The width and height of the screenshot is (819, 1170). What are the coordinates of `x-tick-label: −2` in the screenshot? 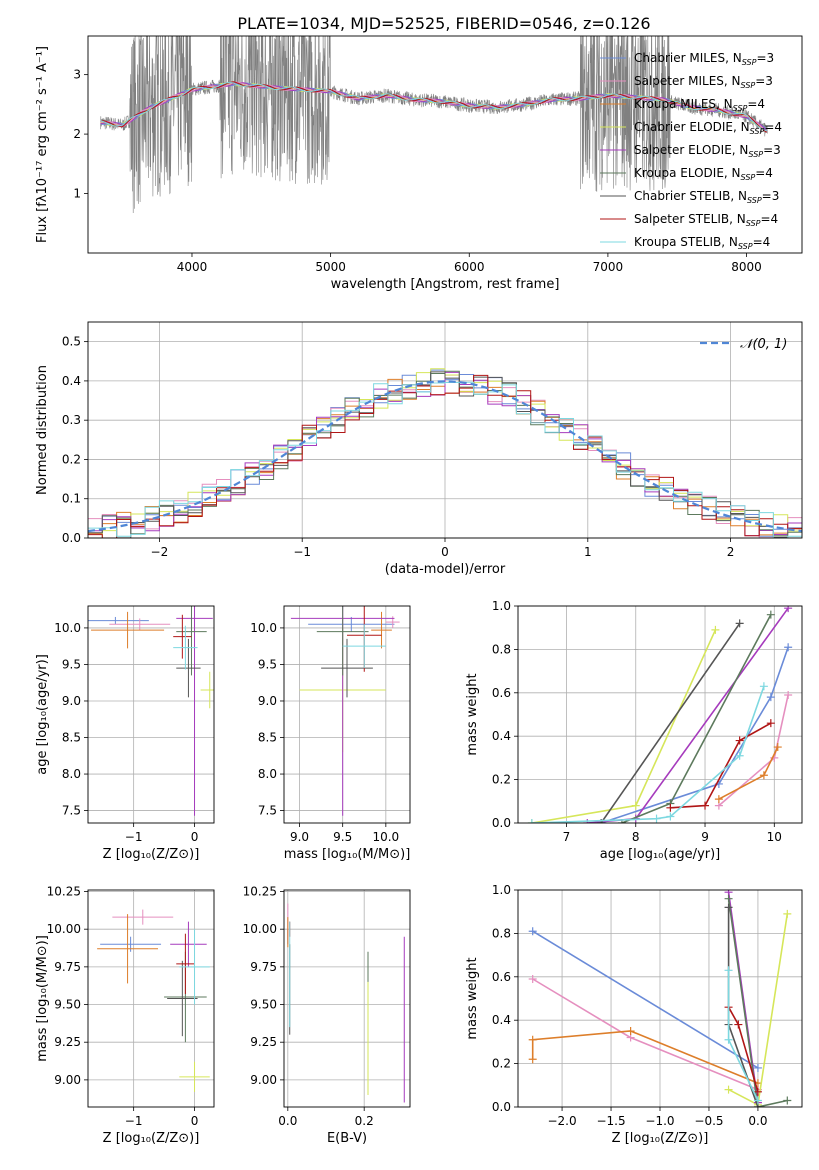 It's located at (160, 552).